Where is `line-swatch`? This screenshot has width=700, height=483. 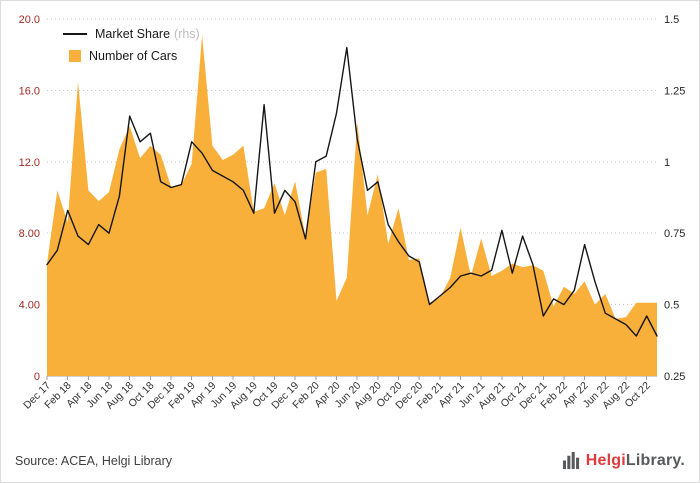
line-swatch is located at coordinates (75, 34).